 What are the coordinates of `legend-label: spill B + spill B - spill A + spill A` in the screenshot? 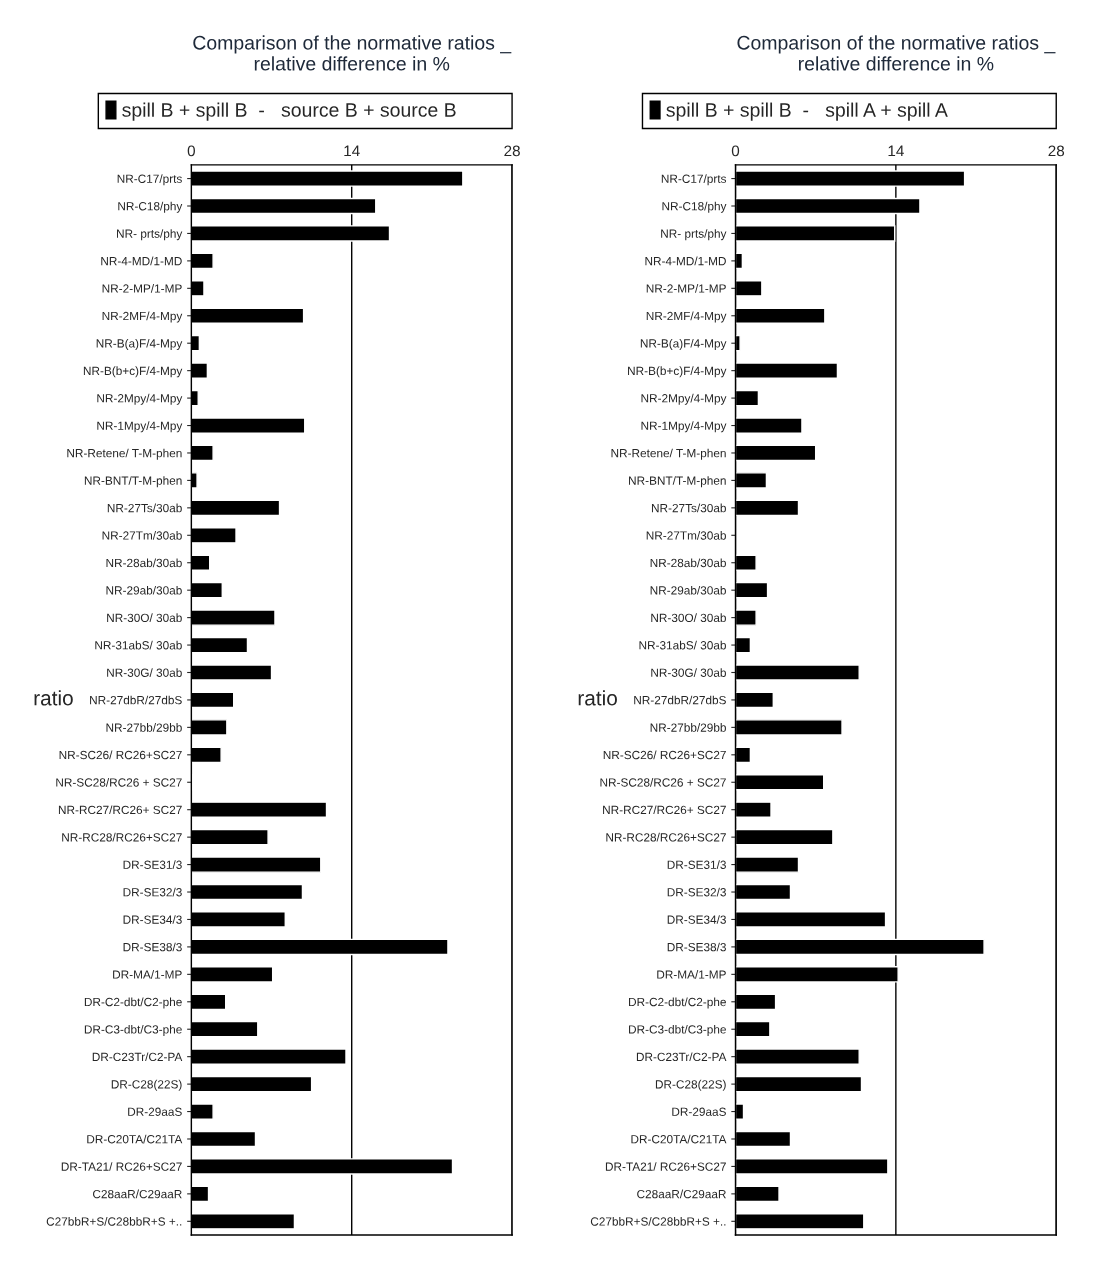 It's located at (807, 111).